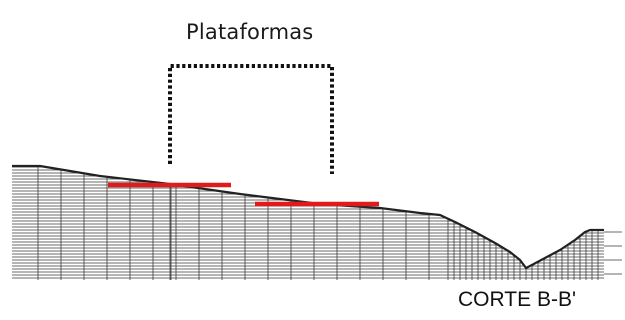 Image resolution: width=625 pixels, height=320 pixels. Describe the element at coordinates (613, 253) in the screenshot. I see `right-bank-ticks` at that location.